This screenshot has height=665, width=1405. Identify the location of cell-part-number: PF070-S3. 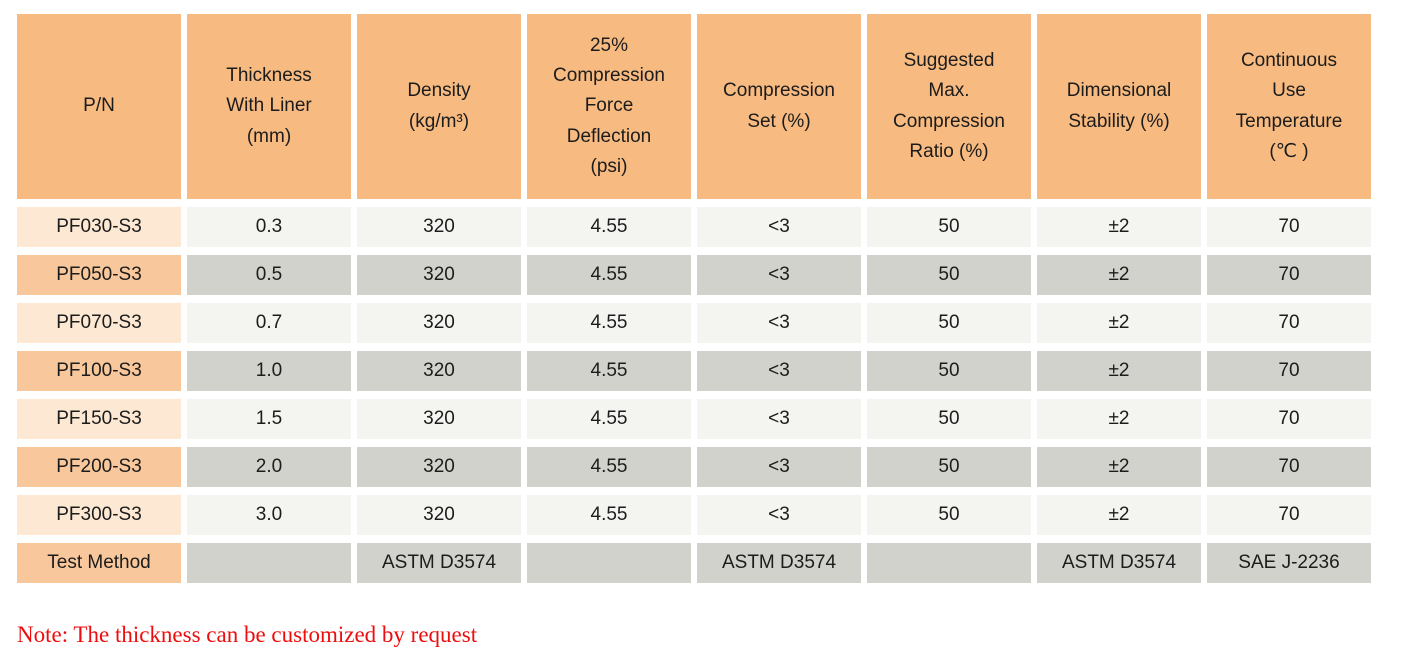
(99, 323).